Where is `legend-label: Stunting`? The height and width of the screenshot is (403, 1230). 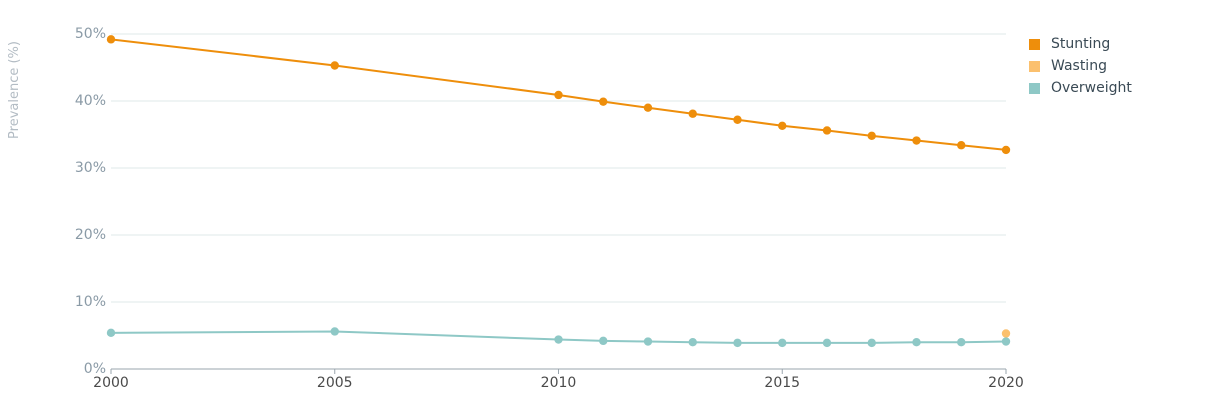 legend-label: Stunting is located at coordinates (1081, 44).